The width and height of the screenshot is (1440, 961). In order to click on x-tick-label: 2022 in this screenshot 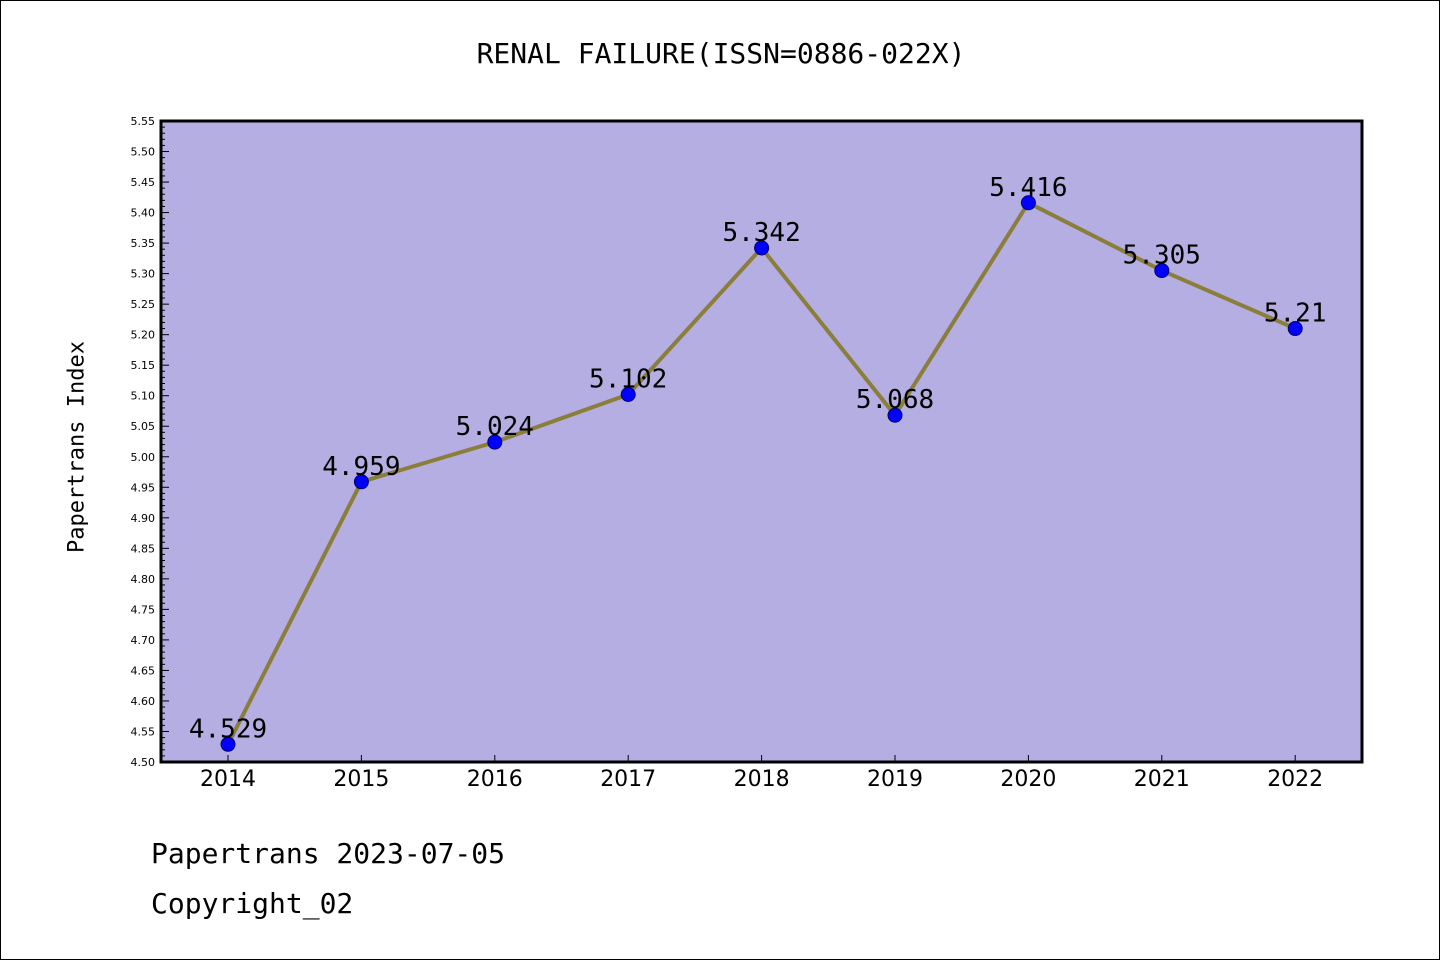, I will do `click(1295, 779)`.